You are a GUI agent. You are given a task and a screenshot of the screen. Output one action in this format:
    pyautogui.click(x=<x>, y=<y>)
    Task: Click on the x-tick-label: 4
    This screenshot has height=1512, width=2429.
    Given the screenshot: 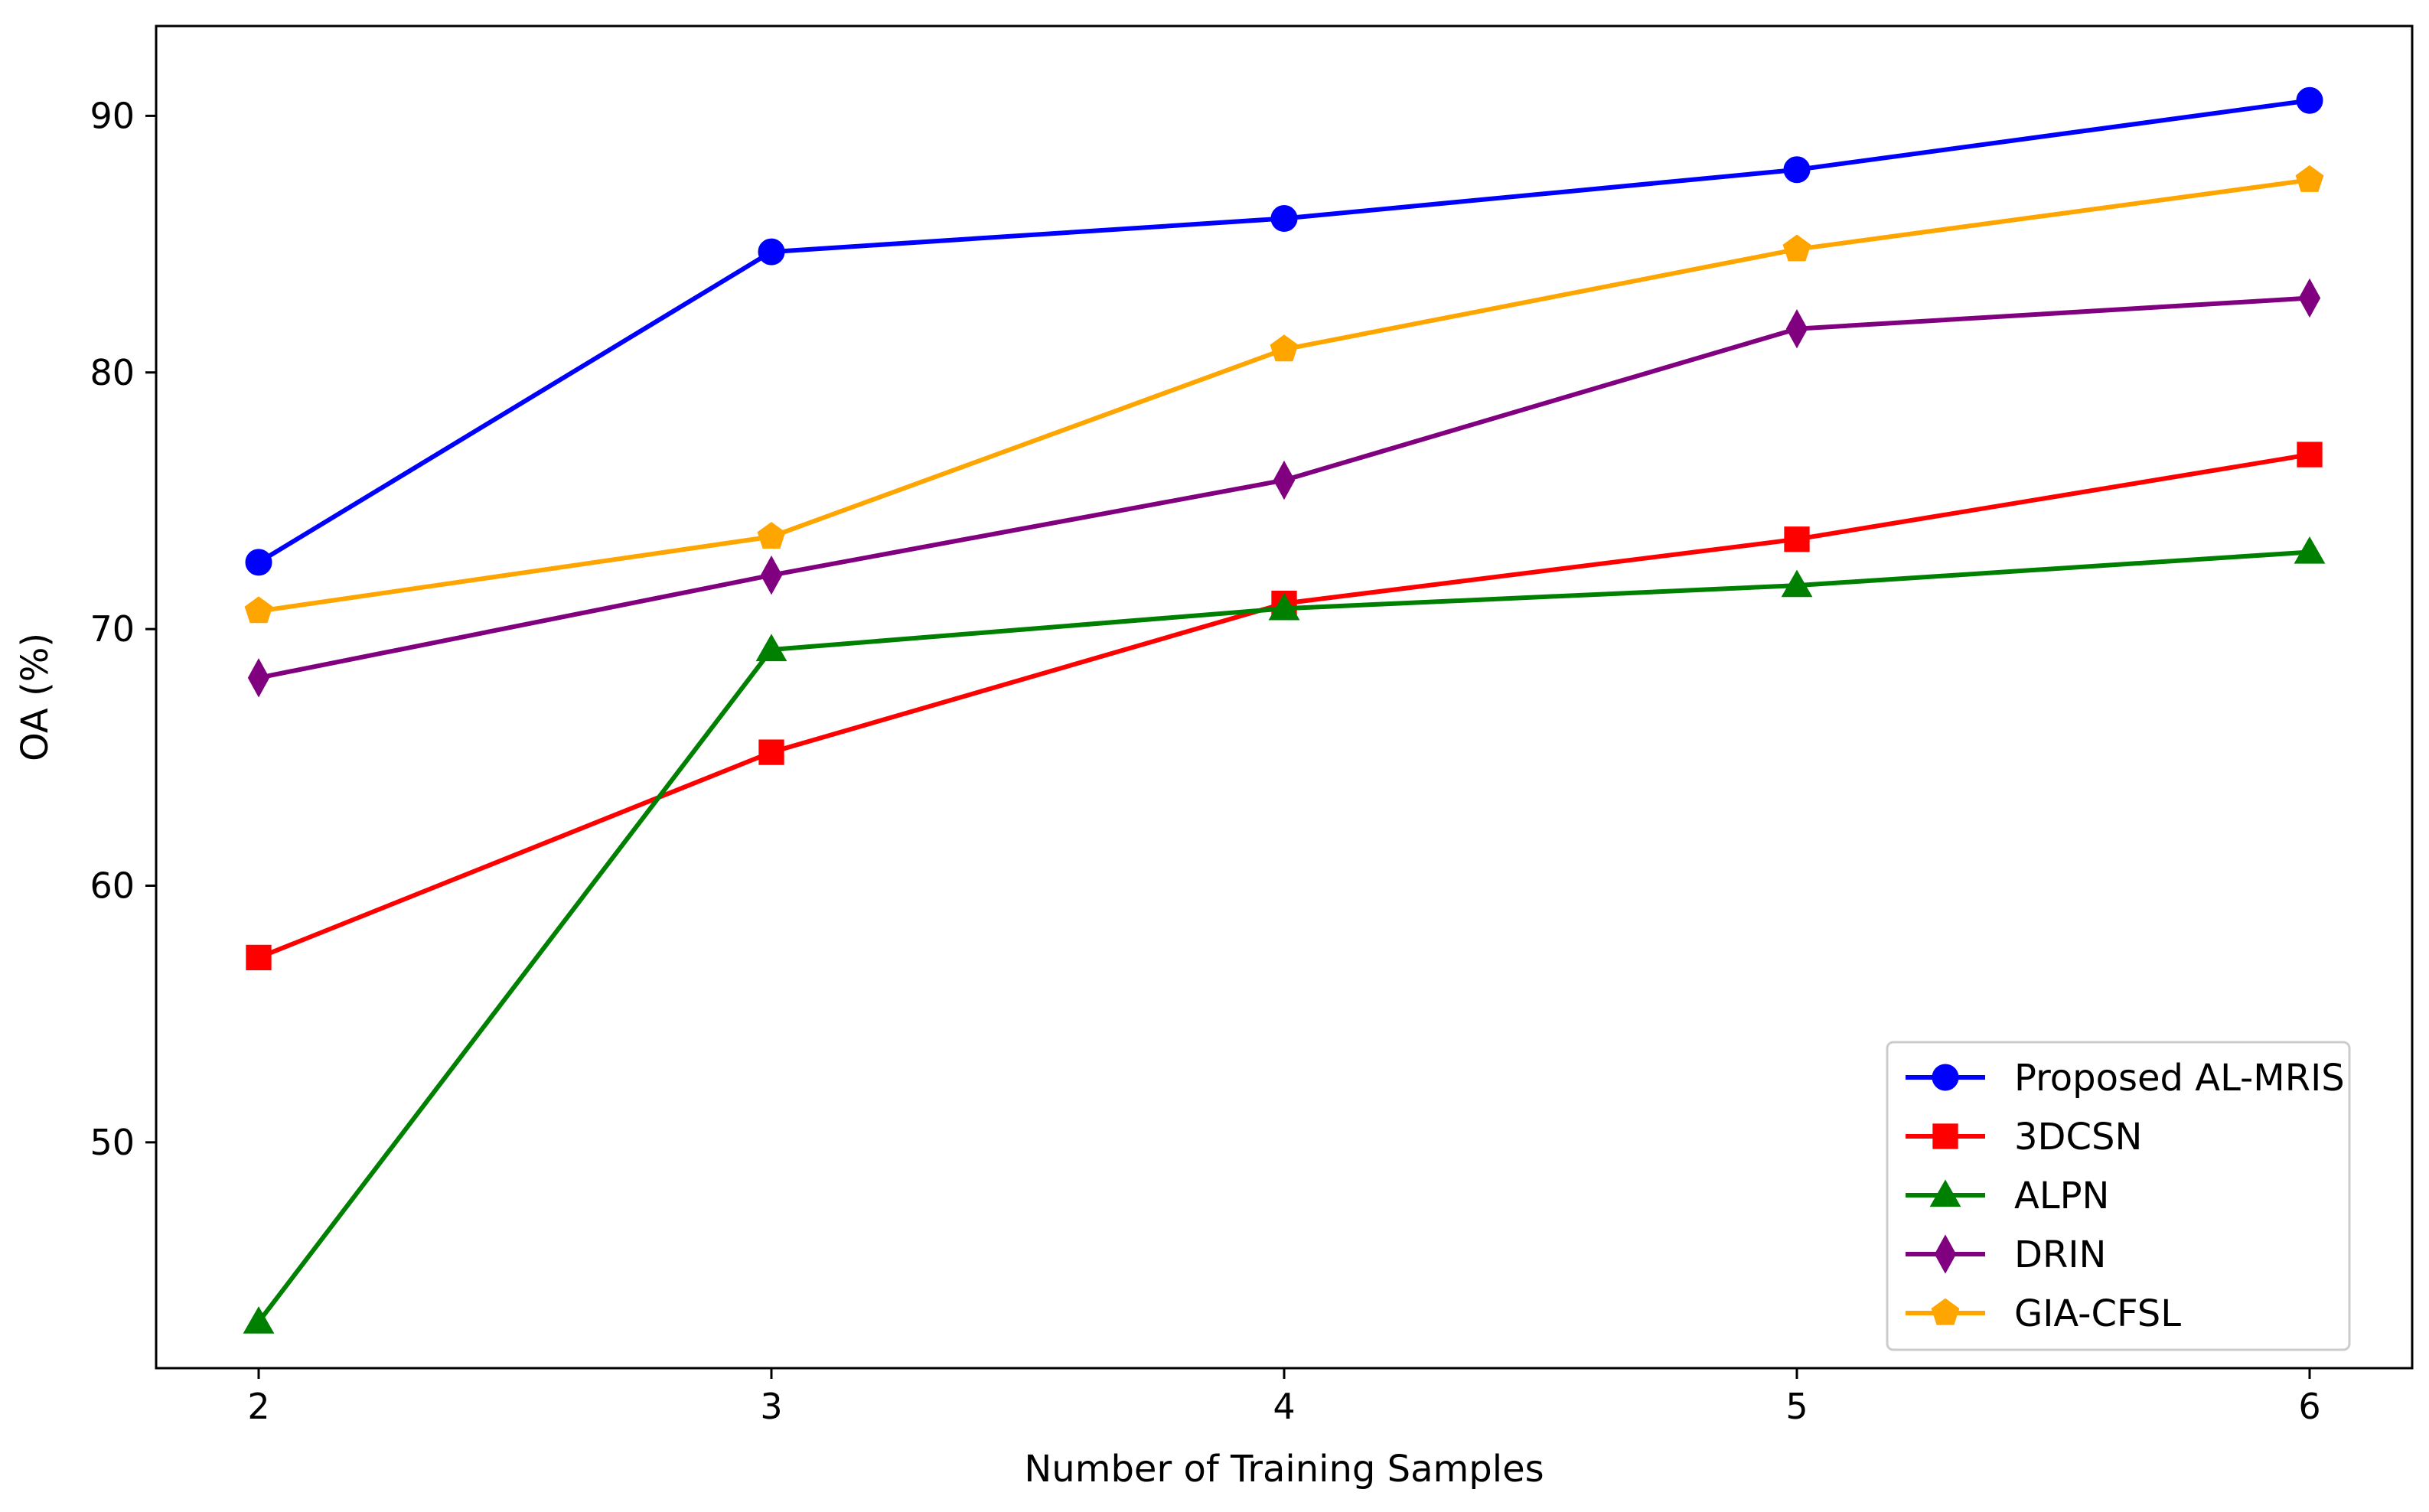 What is the action you would take?
    pyautogui.click(x=1284, y=1407)
    